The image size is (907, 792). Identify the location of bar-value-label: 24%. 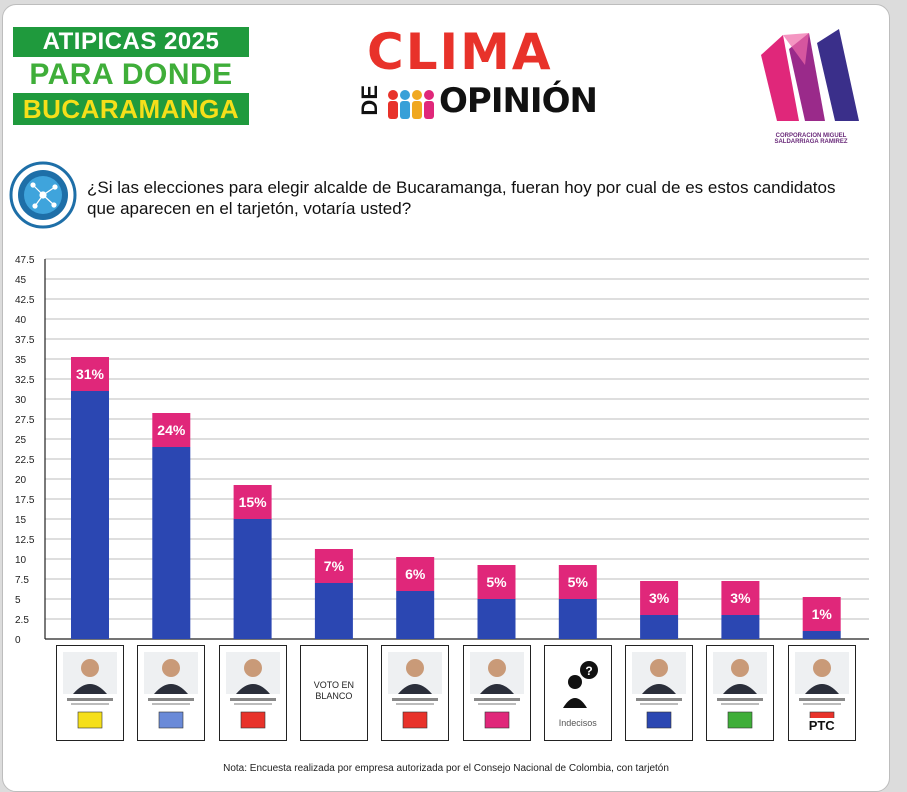
(171, 430).